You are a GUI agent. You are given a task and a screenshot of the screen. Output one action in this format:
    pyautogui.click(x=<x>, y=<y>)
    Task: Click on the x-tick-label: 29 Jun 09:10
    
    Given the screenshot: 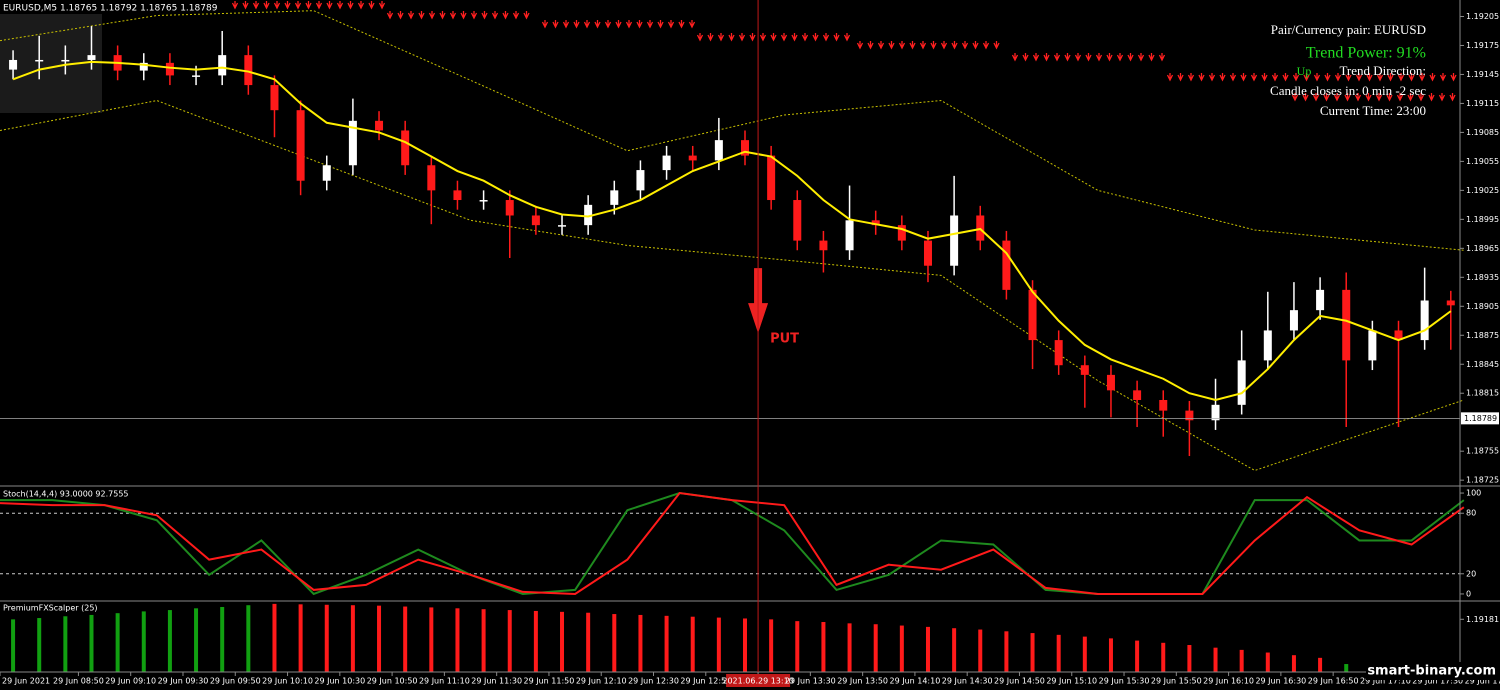 What is the action you would take?
    pyautogui.click(x=130, y=681)
    